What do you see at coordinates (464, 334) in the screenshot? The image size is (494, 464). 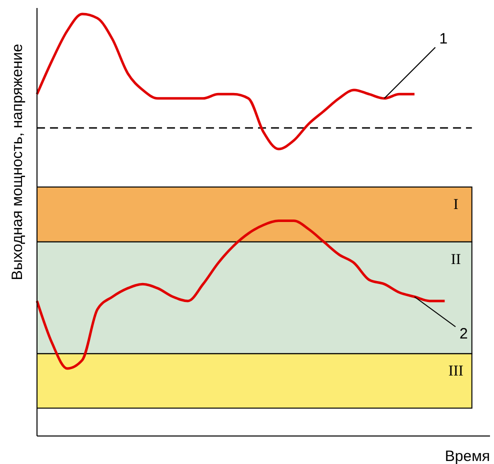 I see `series-label: 2` at bounding box center [464, 334].